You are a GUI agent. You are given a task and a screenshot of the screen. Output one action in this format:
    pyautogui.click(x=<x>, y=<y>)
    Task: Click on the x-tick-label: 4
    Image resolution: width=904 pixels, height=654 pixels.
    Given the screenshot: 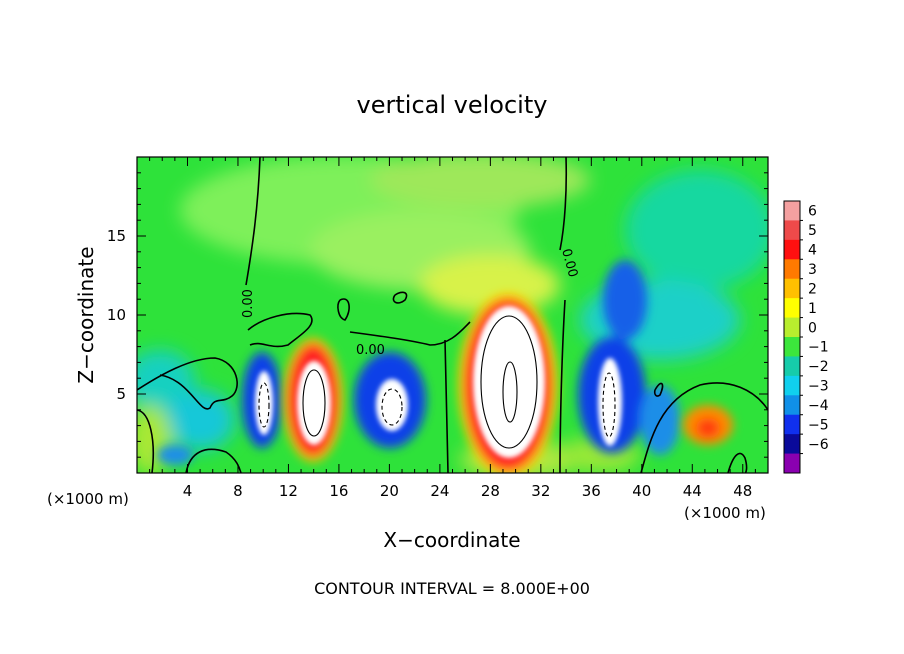 What is the action you would take?
    pyautogui.click(x=188, y=491)
    